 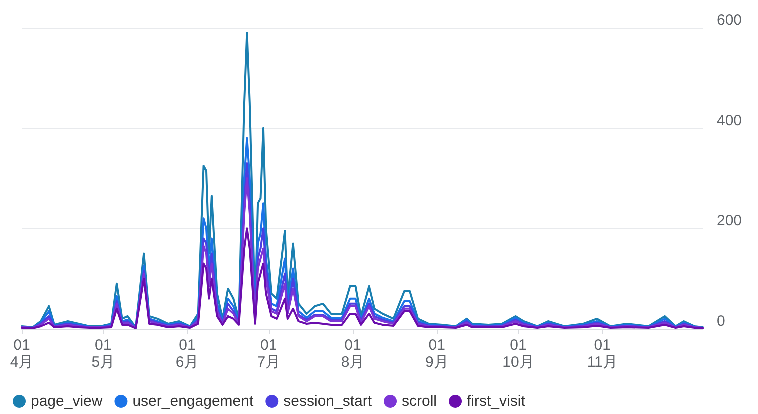 I want to click on x-tick-label: 01 9月, so click(x=437, y=354).